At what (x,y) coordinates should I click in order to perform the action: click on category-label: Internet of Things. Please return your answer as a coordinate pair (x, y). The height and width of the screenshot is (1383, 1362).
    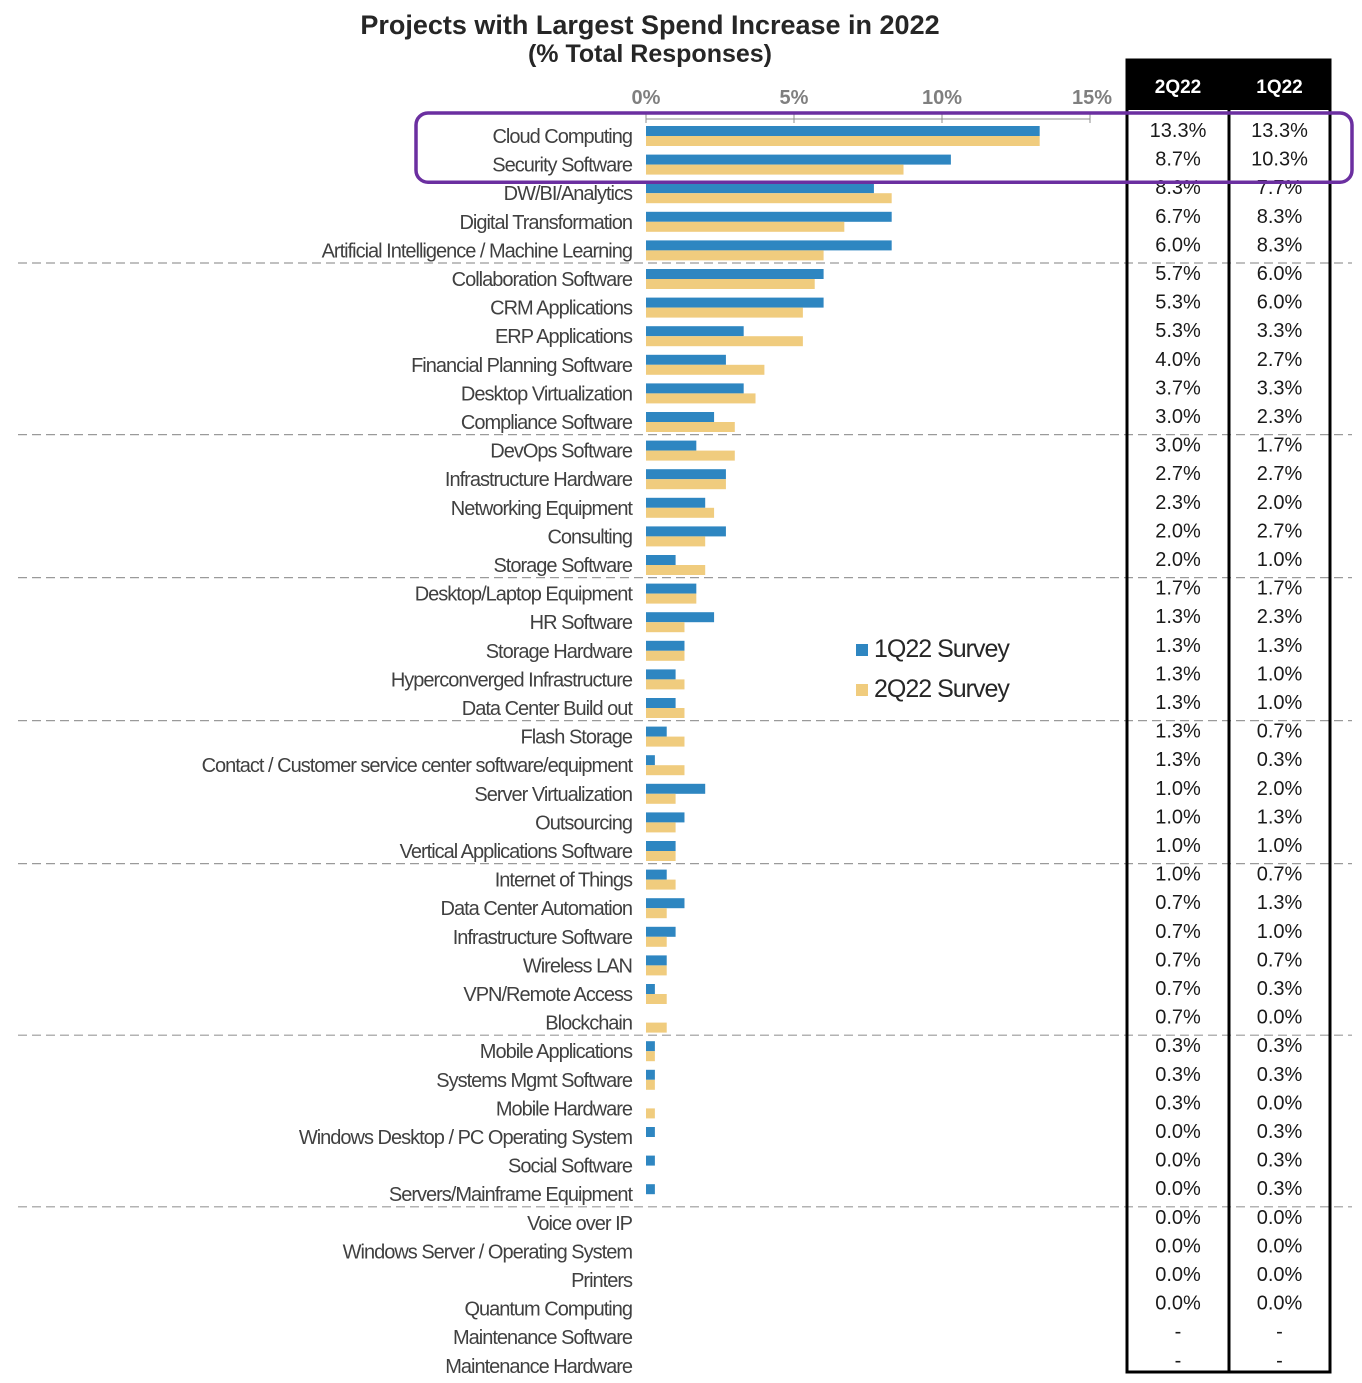
    Looking at the image, I should click on (564, 881).